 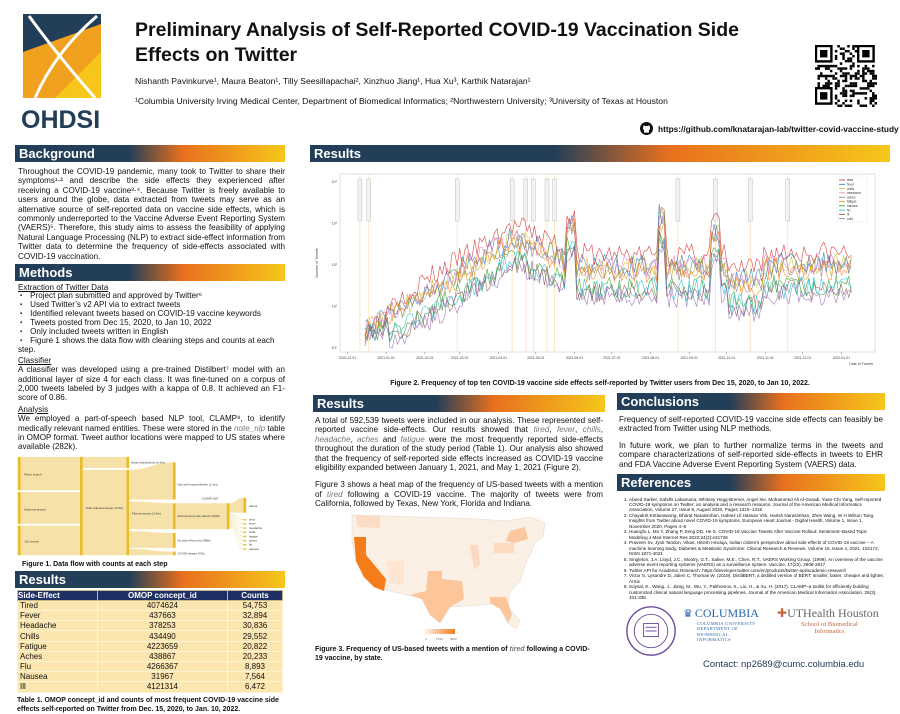 What do you see at coordinates (255, 666) in the screenshot?
I see `table-cell: 8,893` at bounding box center [255, 666].